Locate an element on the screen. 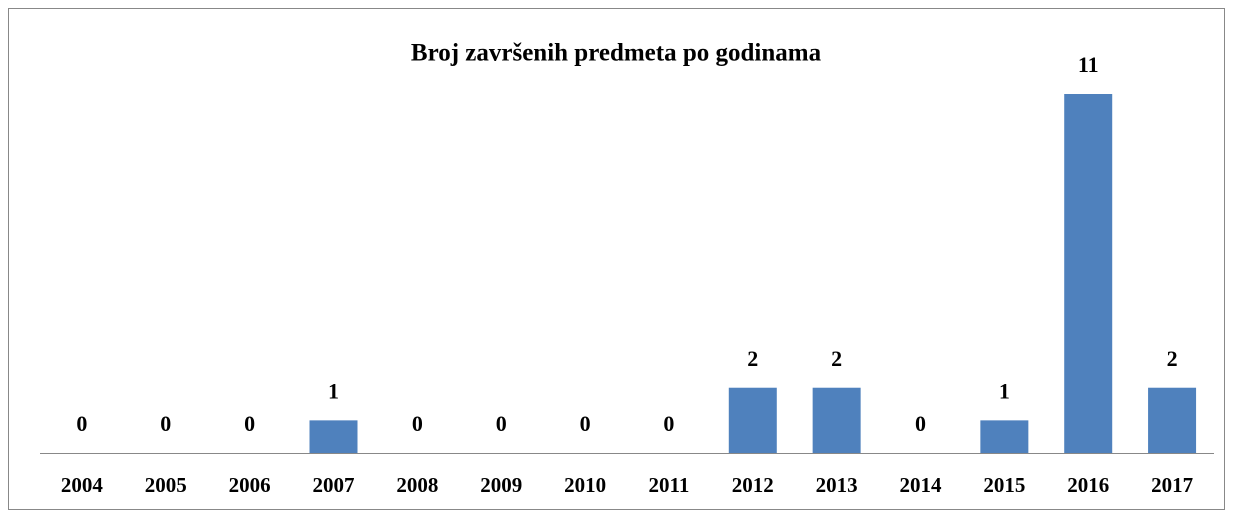 Image resolution: width=1233 pixels, height=517 pixels. x-tick-label: 2015 is located at coordinates (1004, 485).